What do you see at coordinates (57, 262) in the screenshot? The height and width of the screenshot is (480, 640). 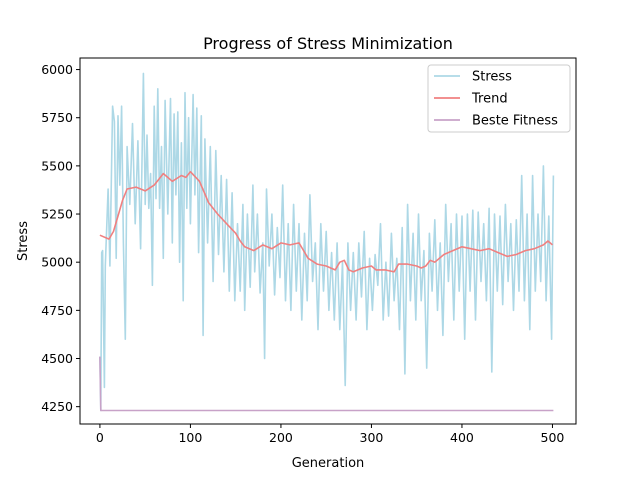 I see `y-tick-label: 5000` at bounding box center [57, 262].